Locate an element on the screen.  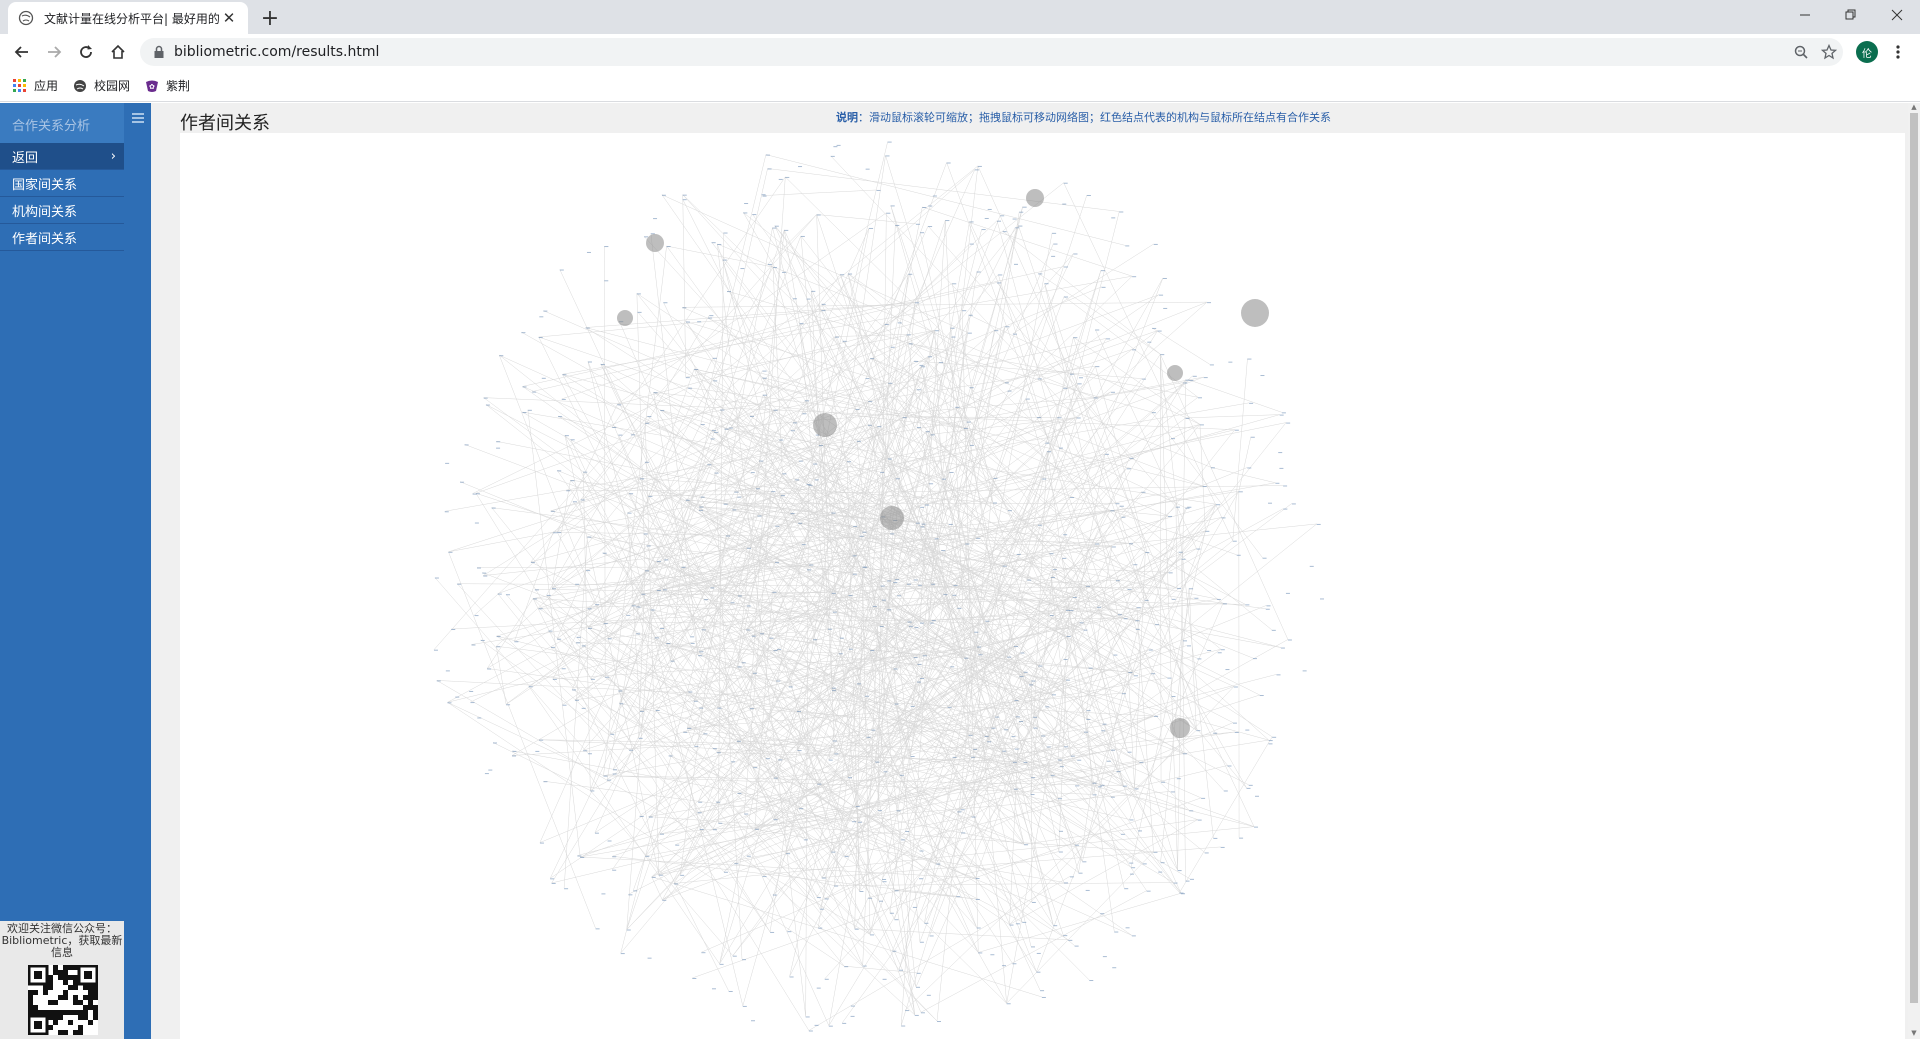
sidebar-menu: 返回 › 国家间关系 机构间关系 作者间关系 is located at coordinates (62, 197).